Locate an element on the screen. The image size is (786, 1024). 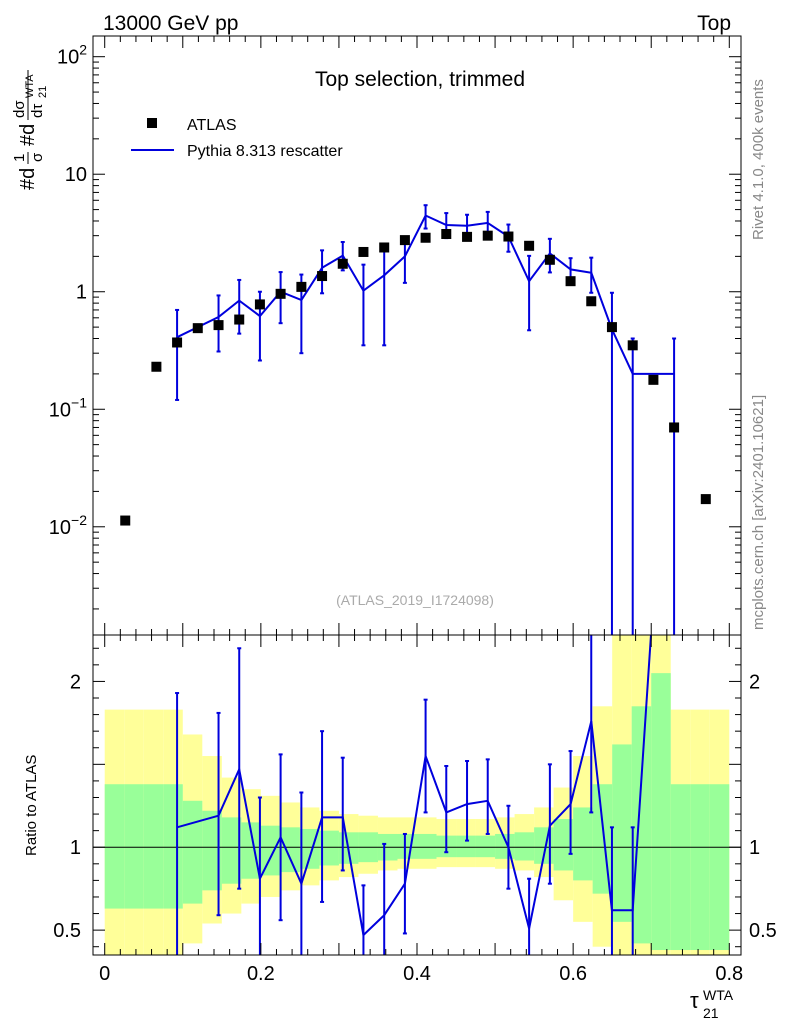
ratio-y-tick-label-right: 2 is located at coordinates (754, 682).